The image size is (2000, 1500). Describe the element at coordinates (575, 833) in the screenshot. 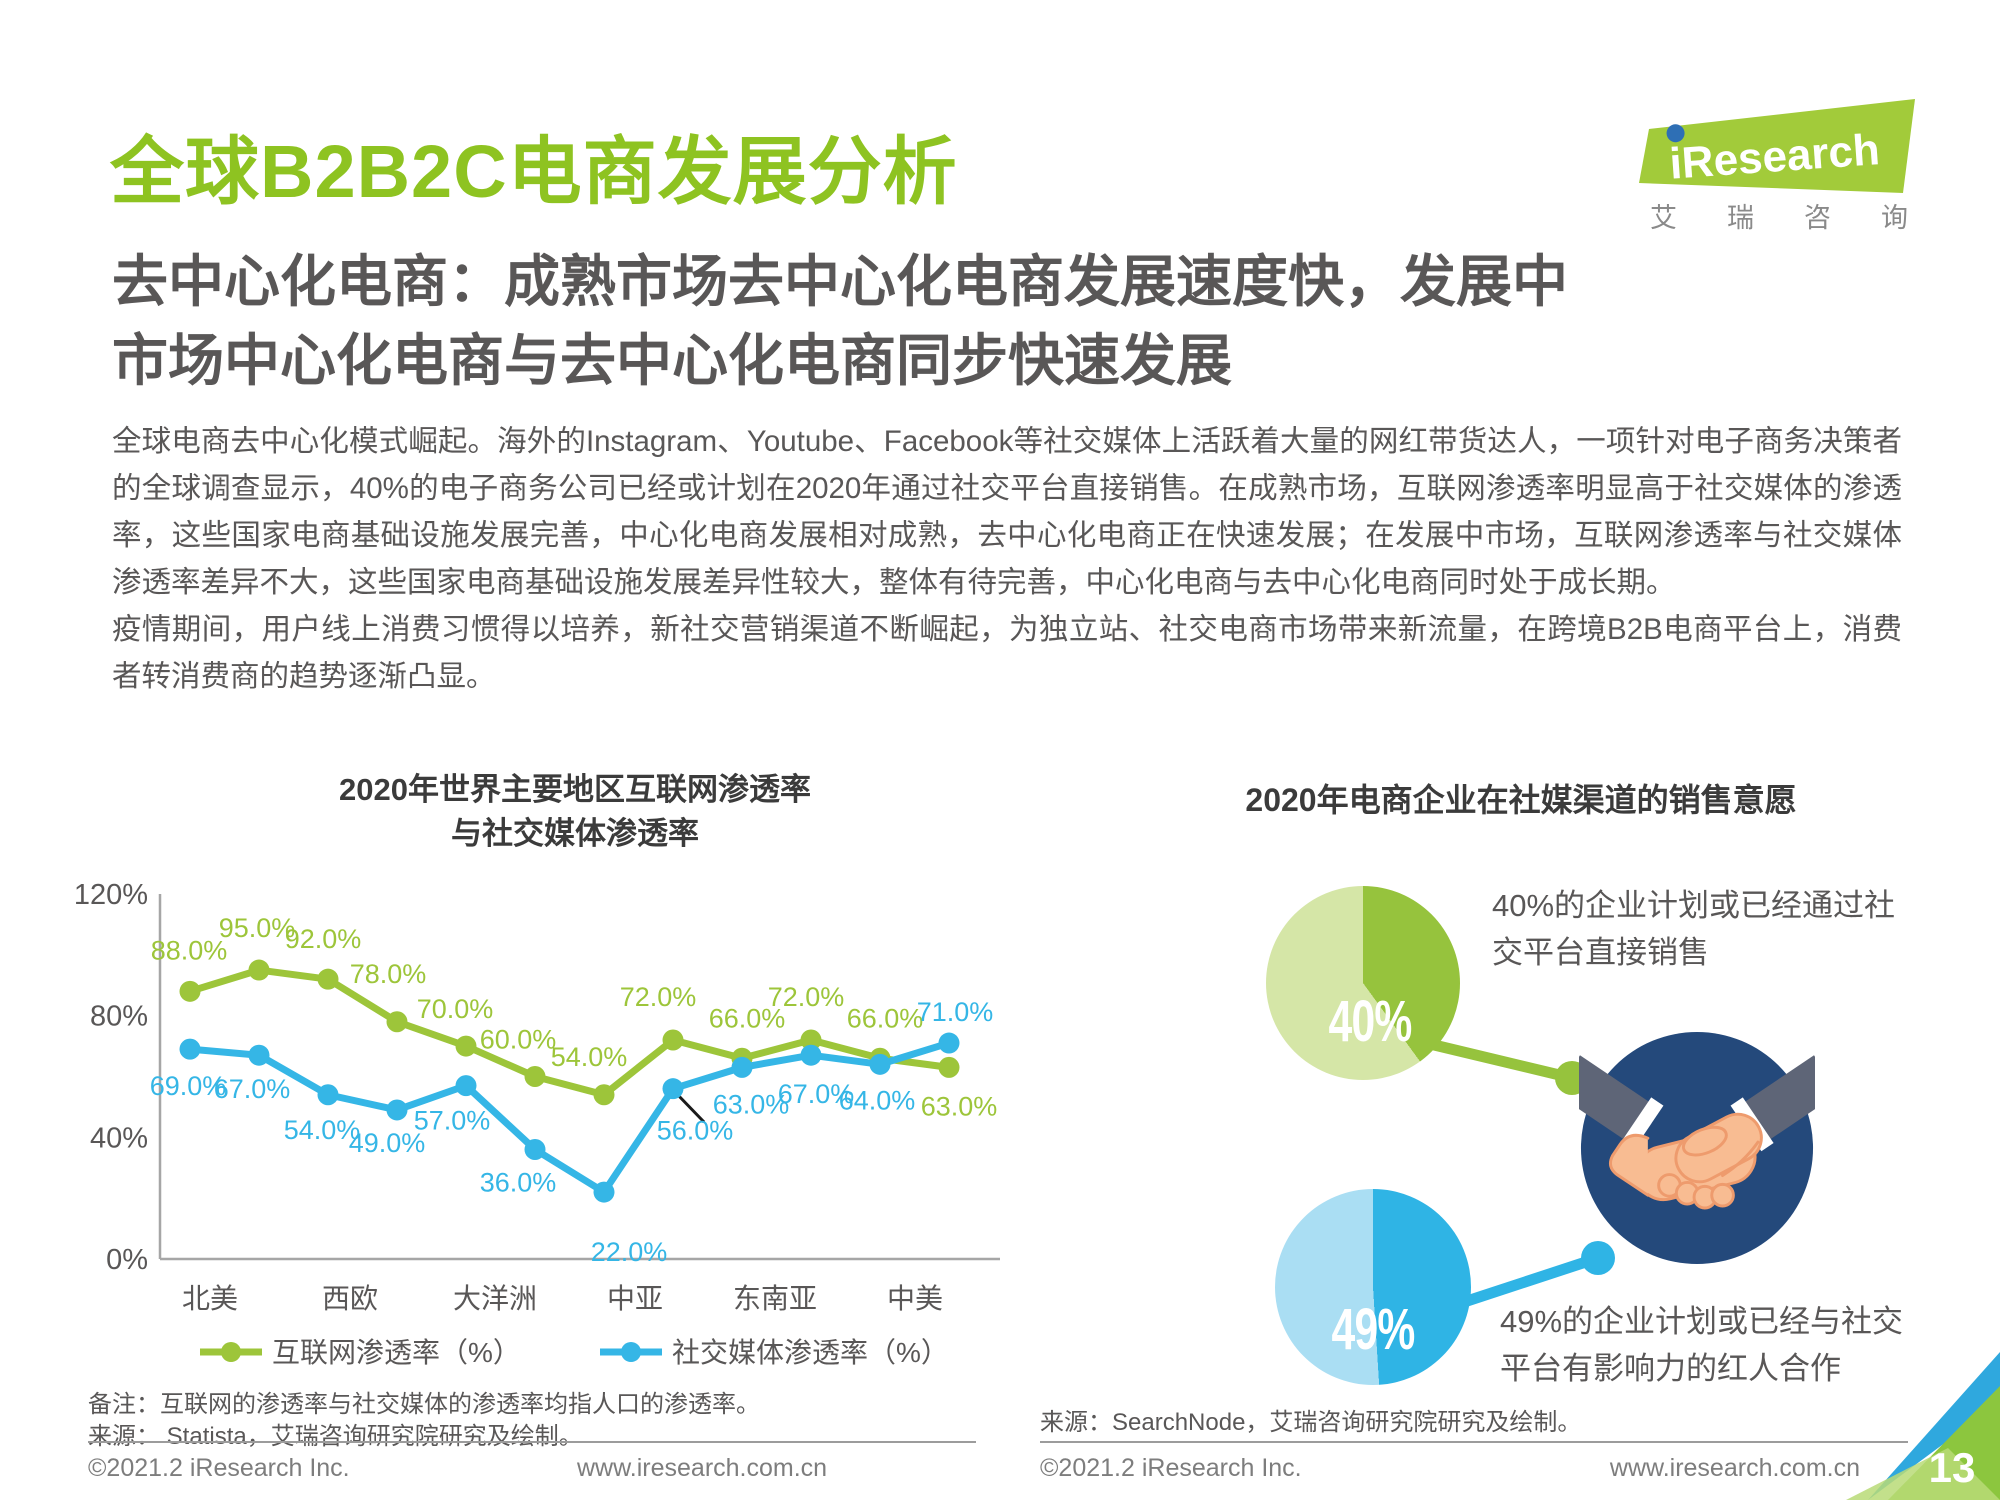

I see `line-chart-title-line: 与社交媒体渗透率` at that location.